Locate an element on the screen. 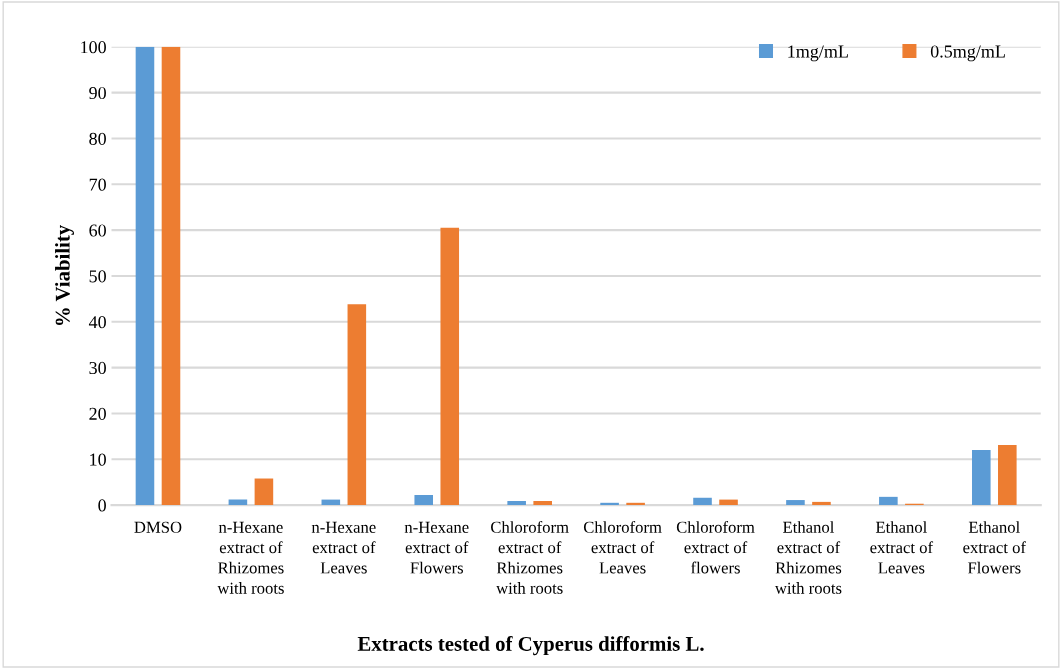 Image resolution: width=1062 pixels, height=669 pixels. y-tick-label: 0 is located at coordinates (102, 505).